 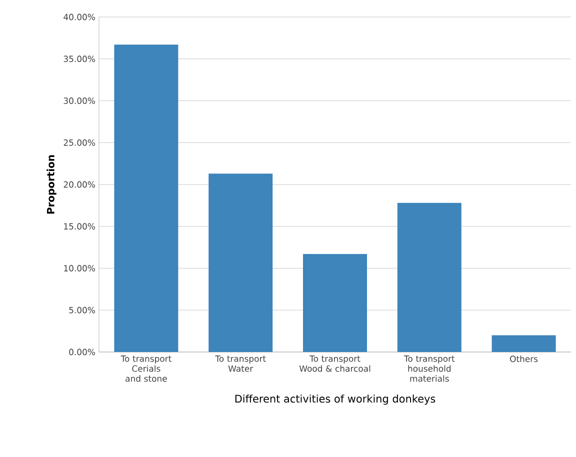 I want to click on x-axis-title: Different activities of working donkeys, so click(x=335, y=399).